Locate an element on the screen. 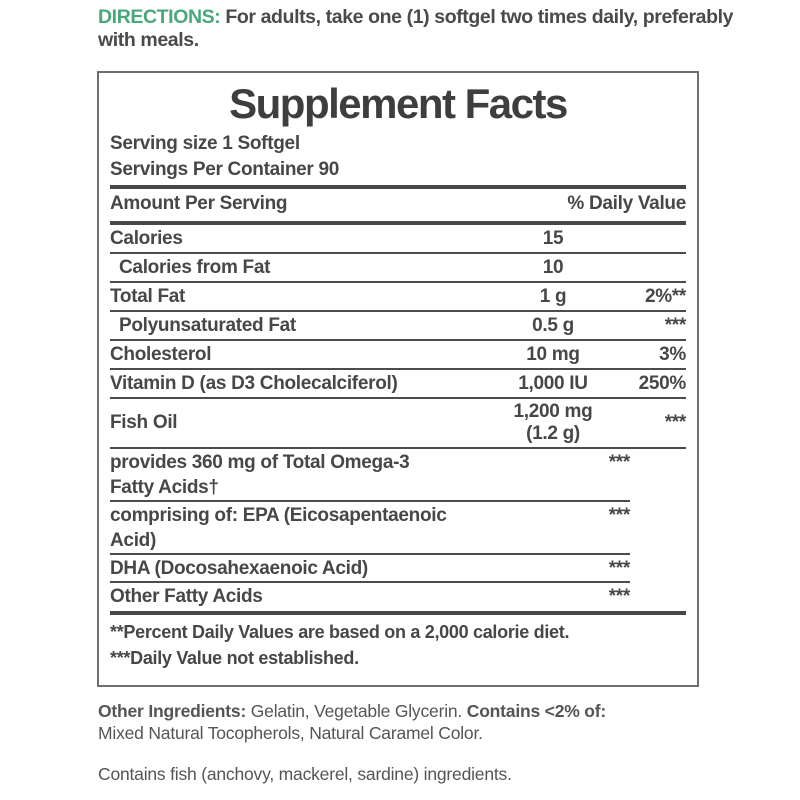  nutrient-amount: 0.5 g is located at coordinates (553, 325).